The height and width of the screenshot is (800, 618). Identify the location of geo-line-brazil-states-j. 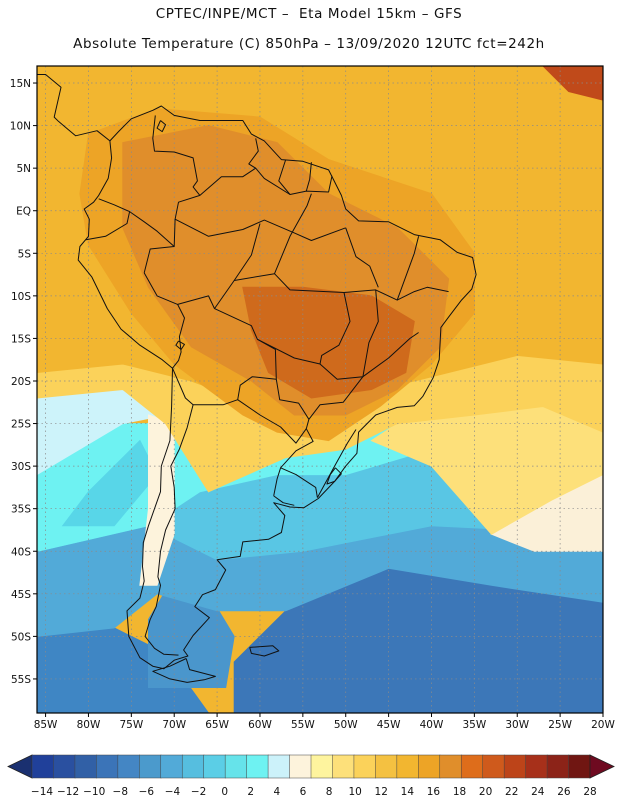
(293, 233).